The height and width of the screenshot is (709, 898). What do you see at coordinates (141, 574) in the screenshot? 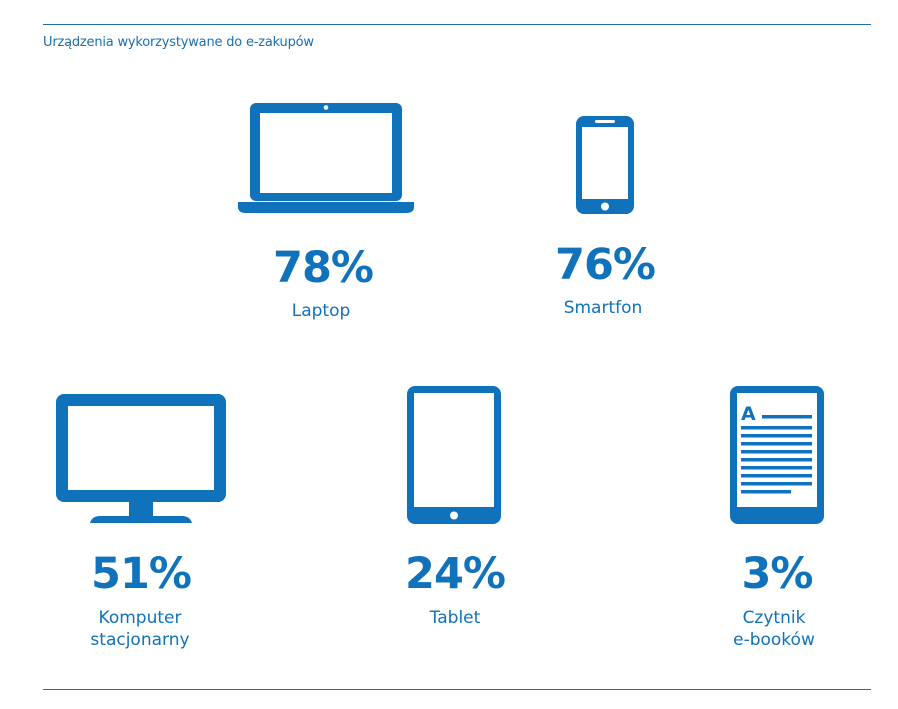
I see `desktop-percent: 51%` at bounding box center [141, 574].